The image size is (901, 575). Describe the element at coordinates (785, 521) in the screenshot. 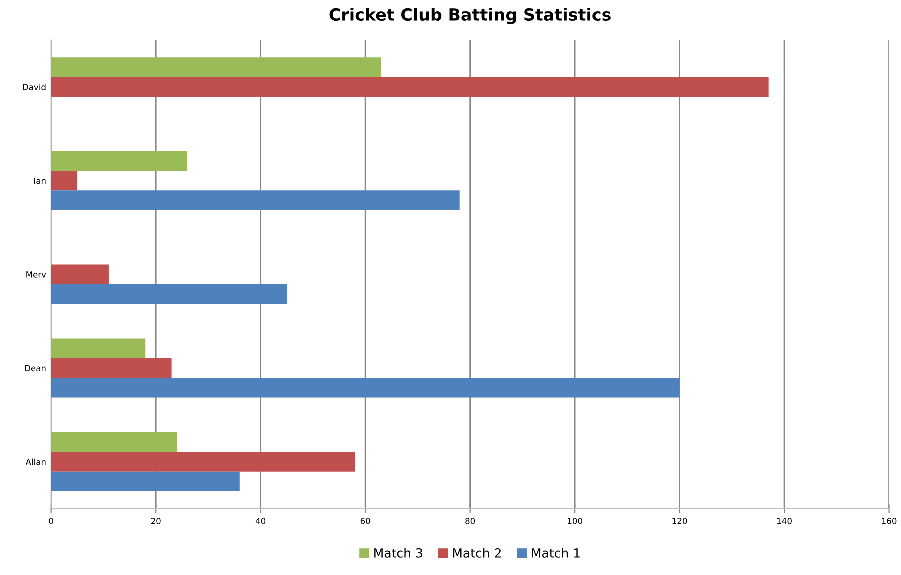

I see `x-tick-label: 140` at that location.